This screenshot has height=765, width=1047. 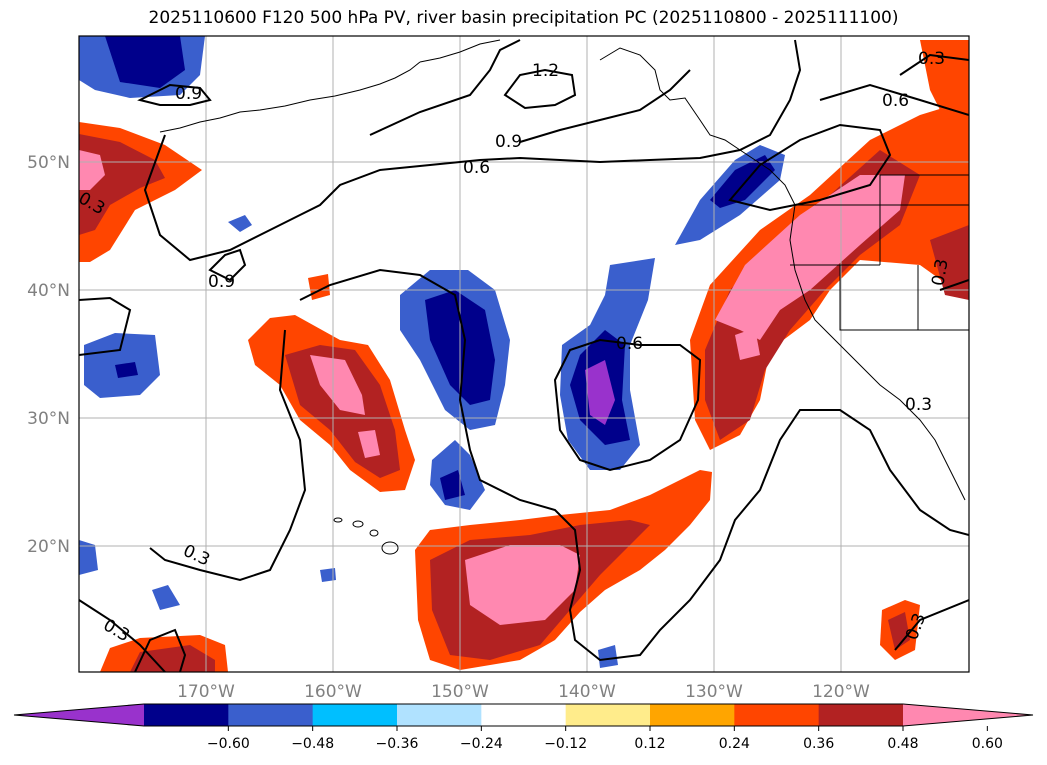 What do you see at coordinates (730, 195) in the screenshot?
I see `negative-anomaly-pacific-nw` at bounding box center [730, 195].